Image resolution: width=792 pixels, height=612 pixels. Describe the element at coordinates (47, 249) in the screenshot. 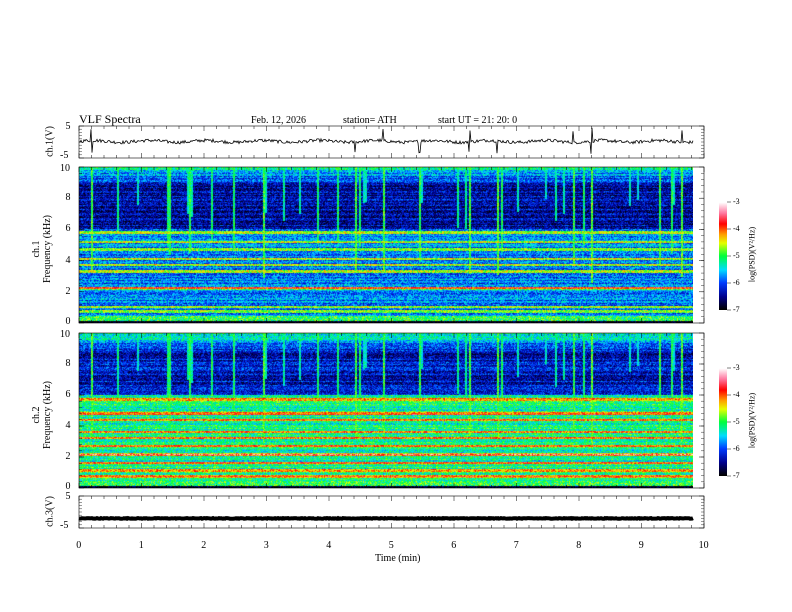

I see `spec1-ylabel-line2: Frequency (kHz)` at that location.